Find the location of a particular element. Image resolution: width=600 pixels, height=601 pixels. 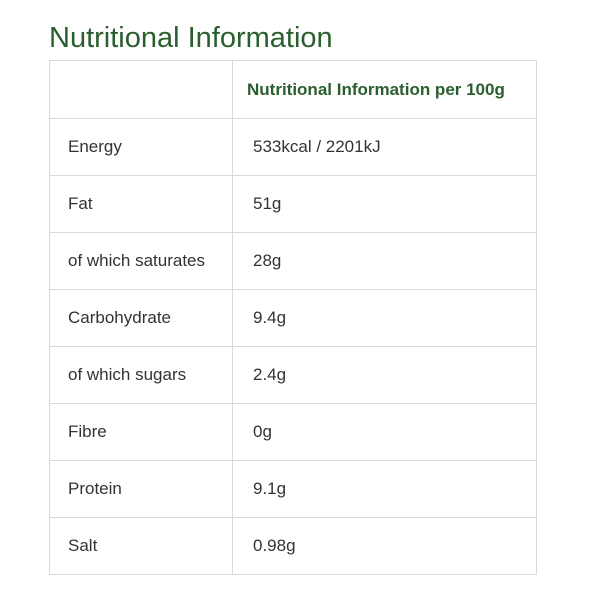

nutrient-value: 533kcal / 2201kJ is located at coordinates (384, 147).